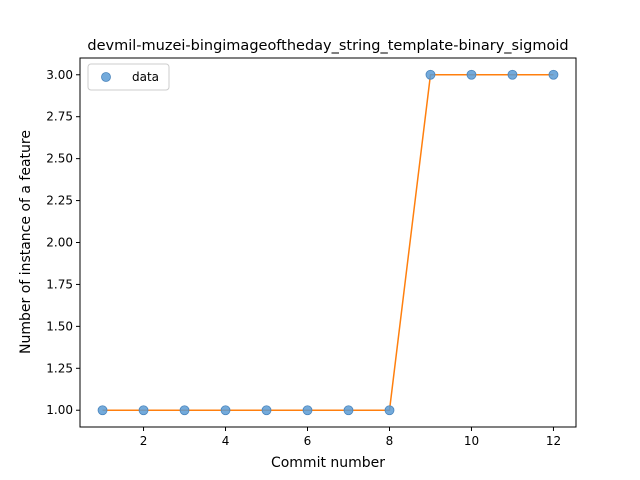 This screenshot has height=480, width=640. Describe the element at coordinates (553, 441) in the screenshot. I see `x-tick-label: 12` at that location.